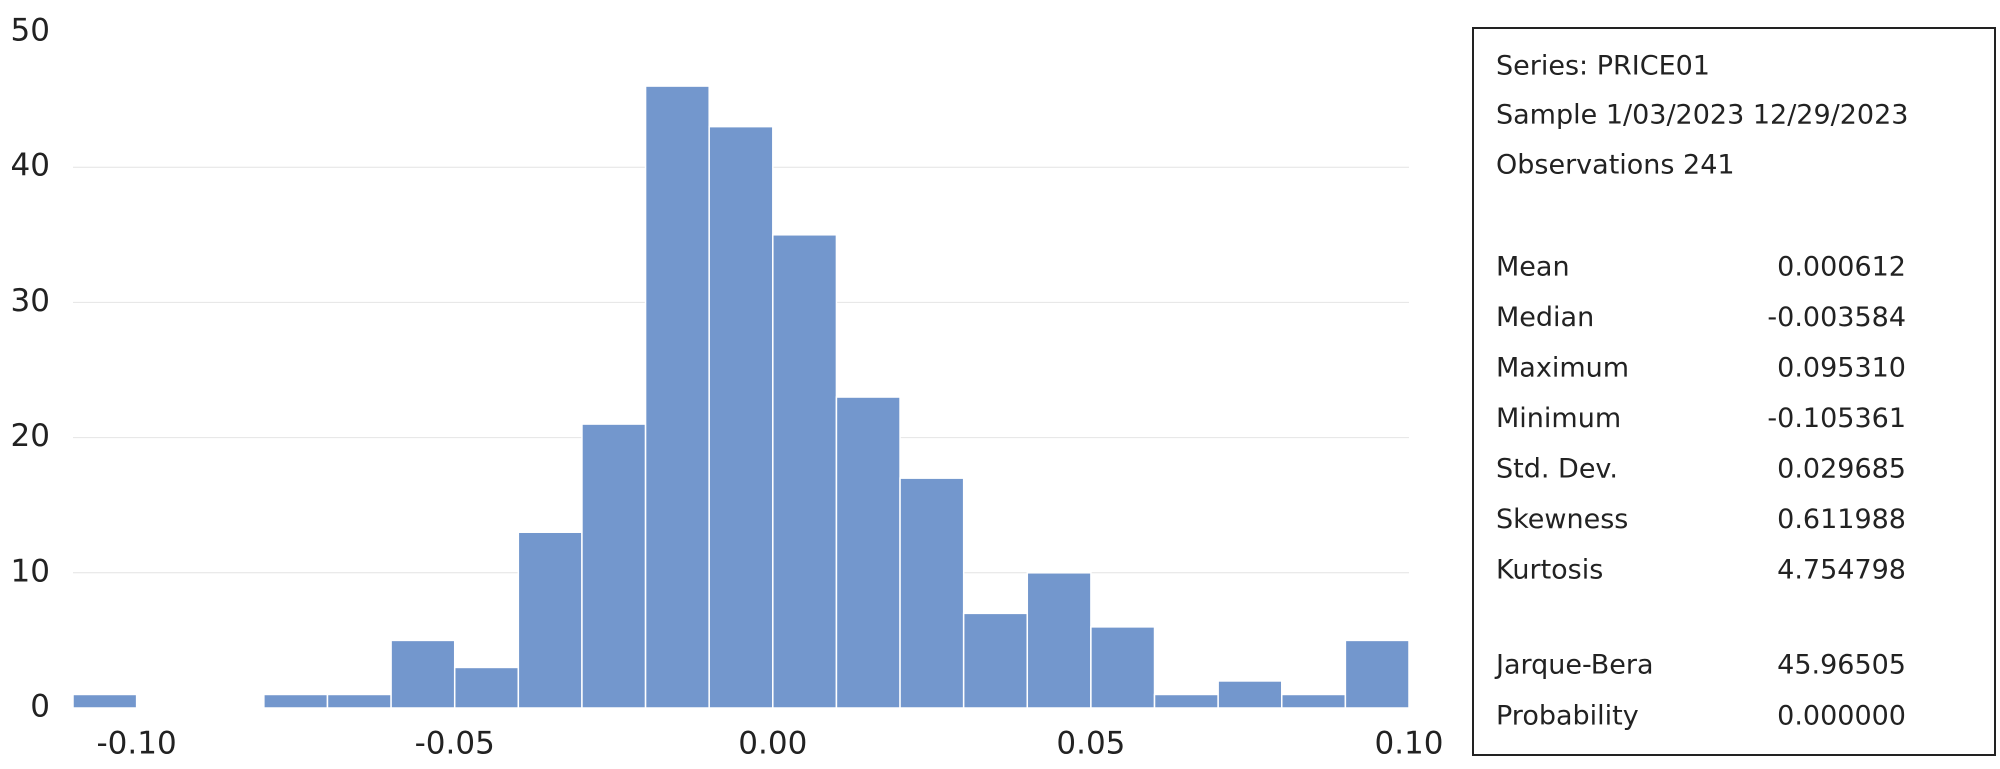 The image size is (2000, 769). I want to click on x-tick-label: -0.05, so click(455, 744).